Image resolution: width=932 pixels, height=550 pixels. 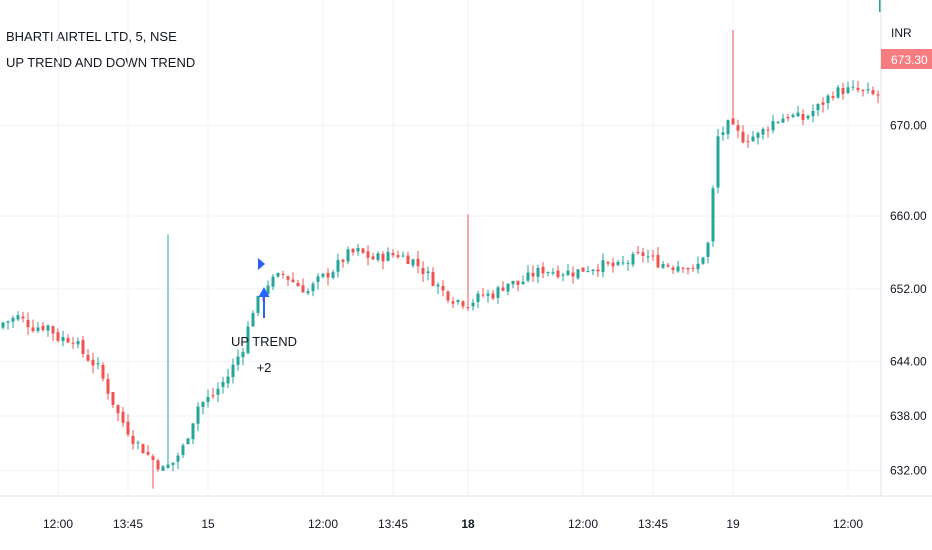 I want to click on price-axis-ticks: 670.00 660.00 652.00 644.00 638.00 632.00, so click(x=908, y=297).